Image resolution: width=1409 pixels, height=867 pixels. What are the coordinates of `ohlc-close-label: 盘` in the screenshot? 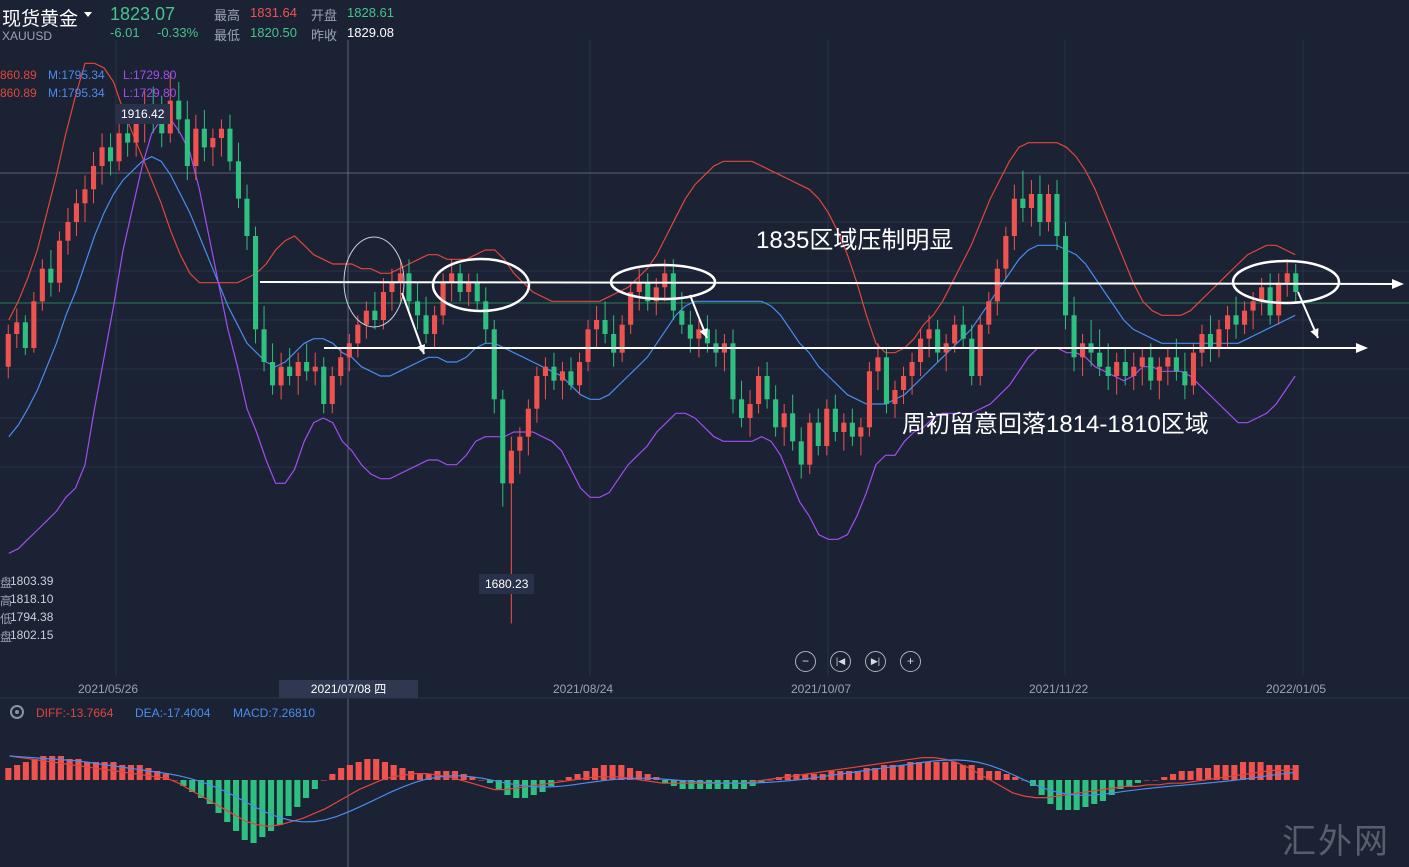 It's located at (6, 637).